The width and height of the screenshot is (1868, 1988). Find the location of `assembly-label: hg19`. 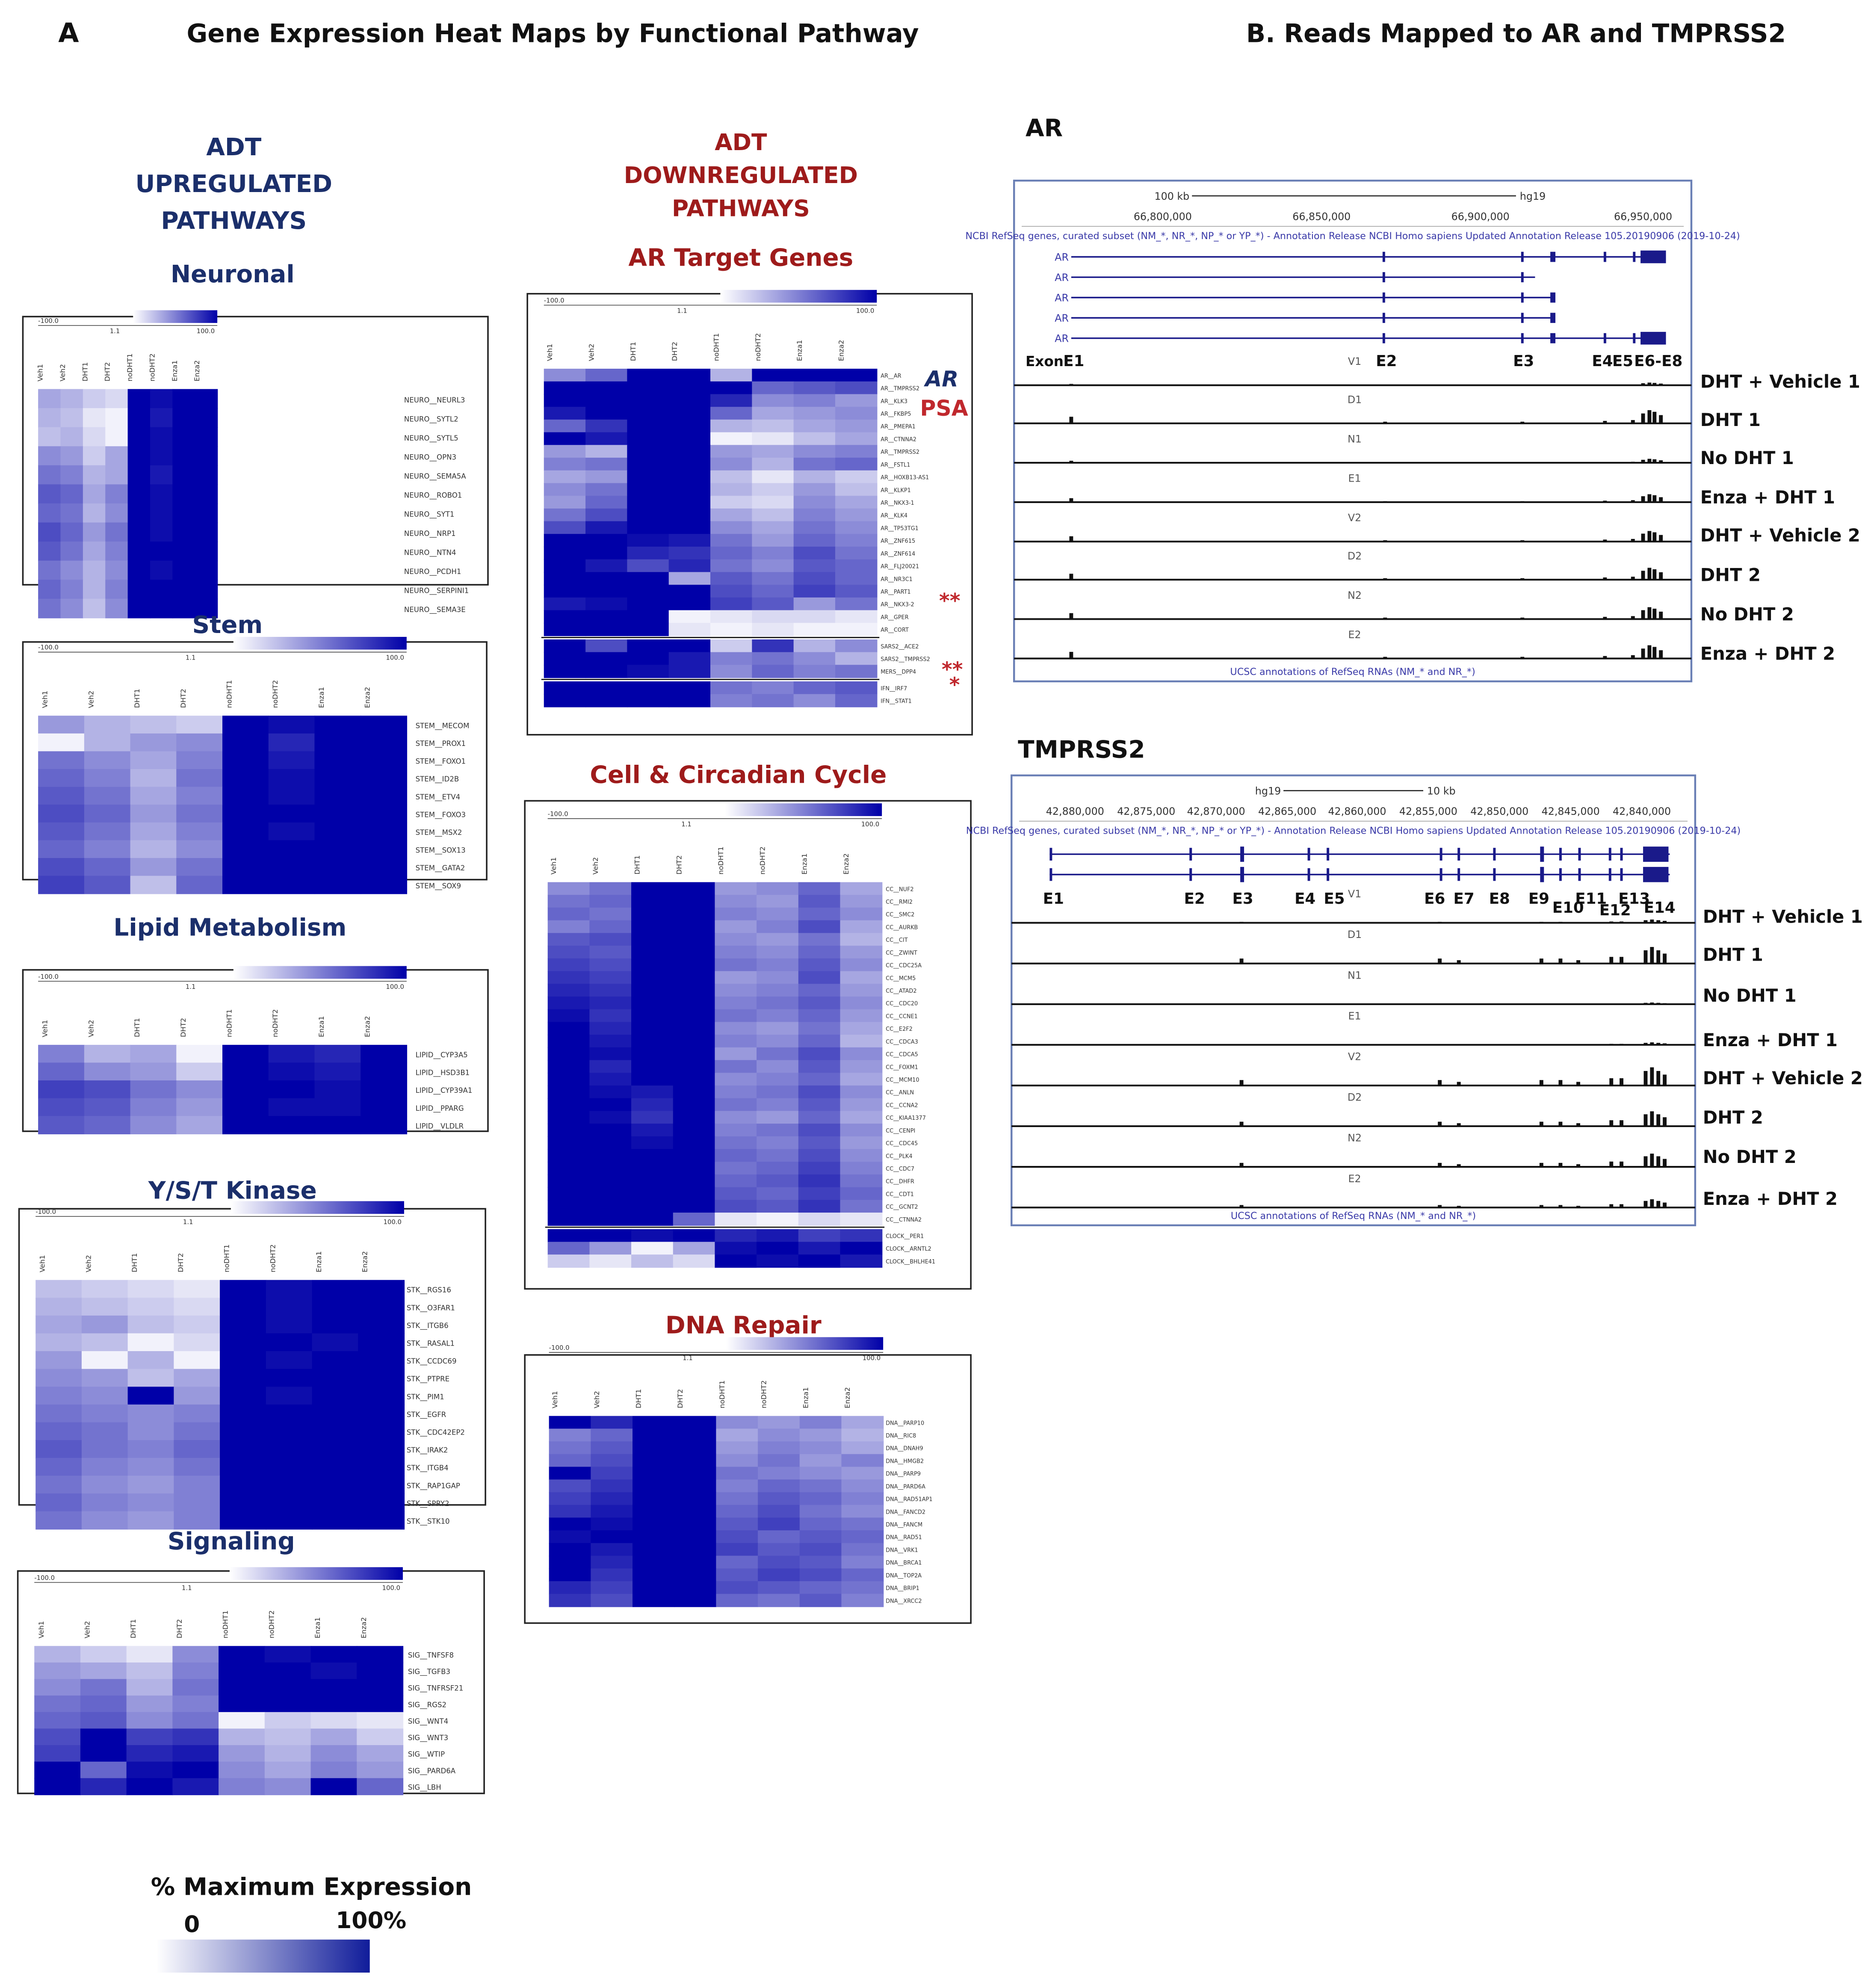

assembly-label: hg19 is located at coordinates (1533, 196).